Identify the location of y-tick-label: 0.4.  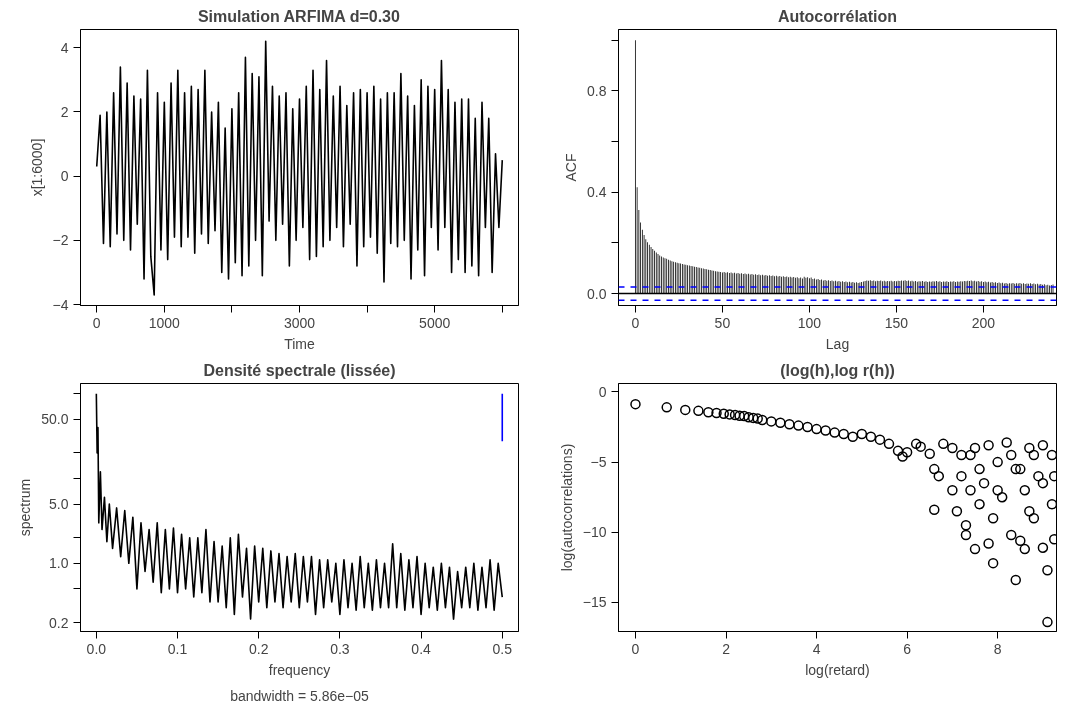
(597, 192).